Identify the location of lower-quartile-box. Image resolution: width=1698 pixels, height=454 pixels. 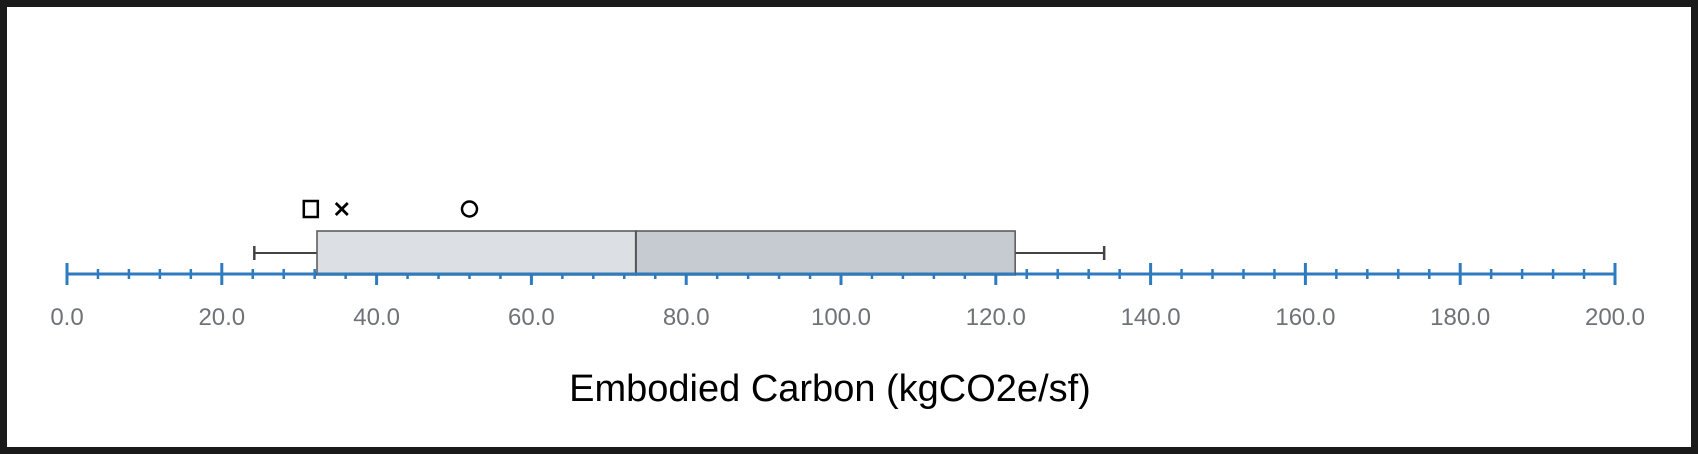
(476, 253).